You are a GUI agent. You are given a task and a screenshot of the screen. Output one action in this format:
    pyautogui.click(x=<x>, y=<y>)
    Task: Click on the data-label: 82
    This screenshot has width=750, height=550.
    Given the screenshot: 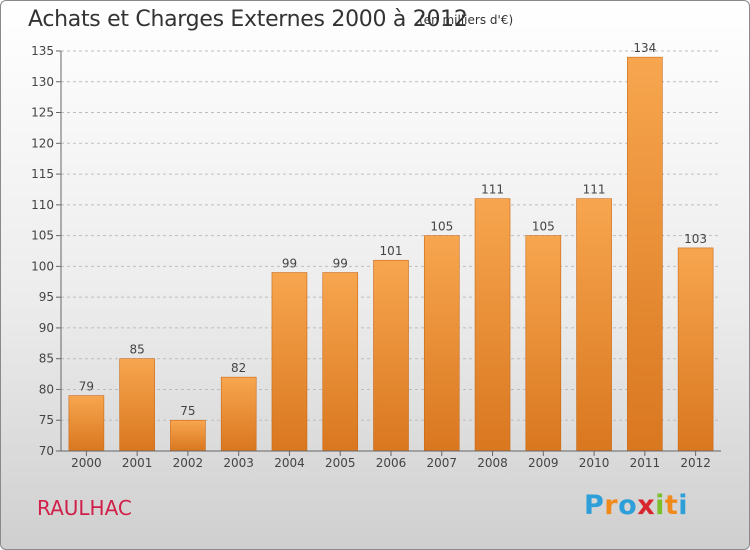 What is the action you would take?
    pyautogui.click(x=238, y=368)
    